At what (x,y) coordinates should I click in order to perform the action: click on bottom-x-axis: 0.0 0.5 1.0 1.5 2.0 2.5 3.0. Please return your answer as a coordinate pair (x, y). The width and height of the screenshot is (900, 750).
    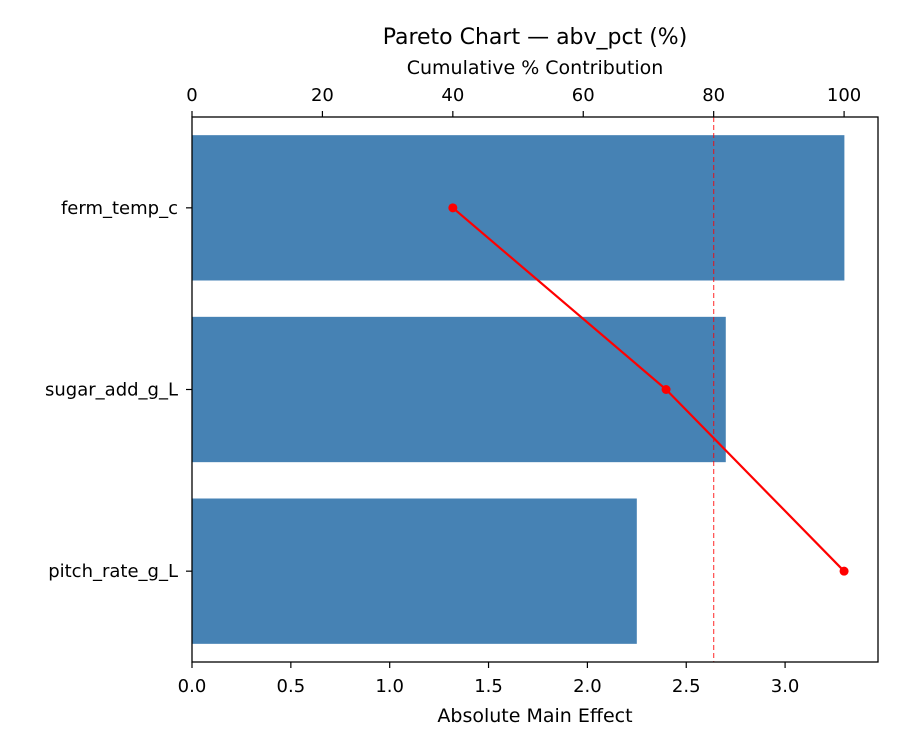
    Looking at the image, I should click on (489, 679).